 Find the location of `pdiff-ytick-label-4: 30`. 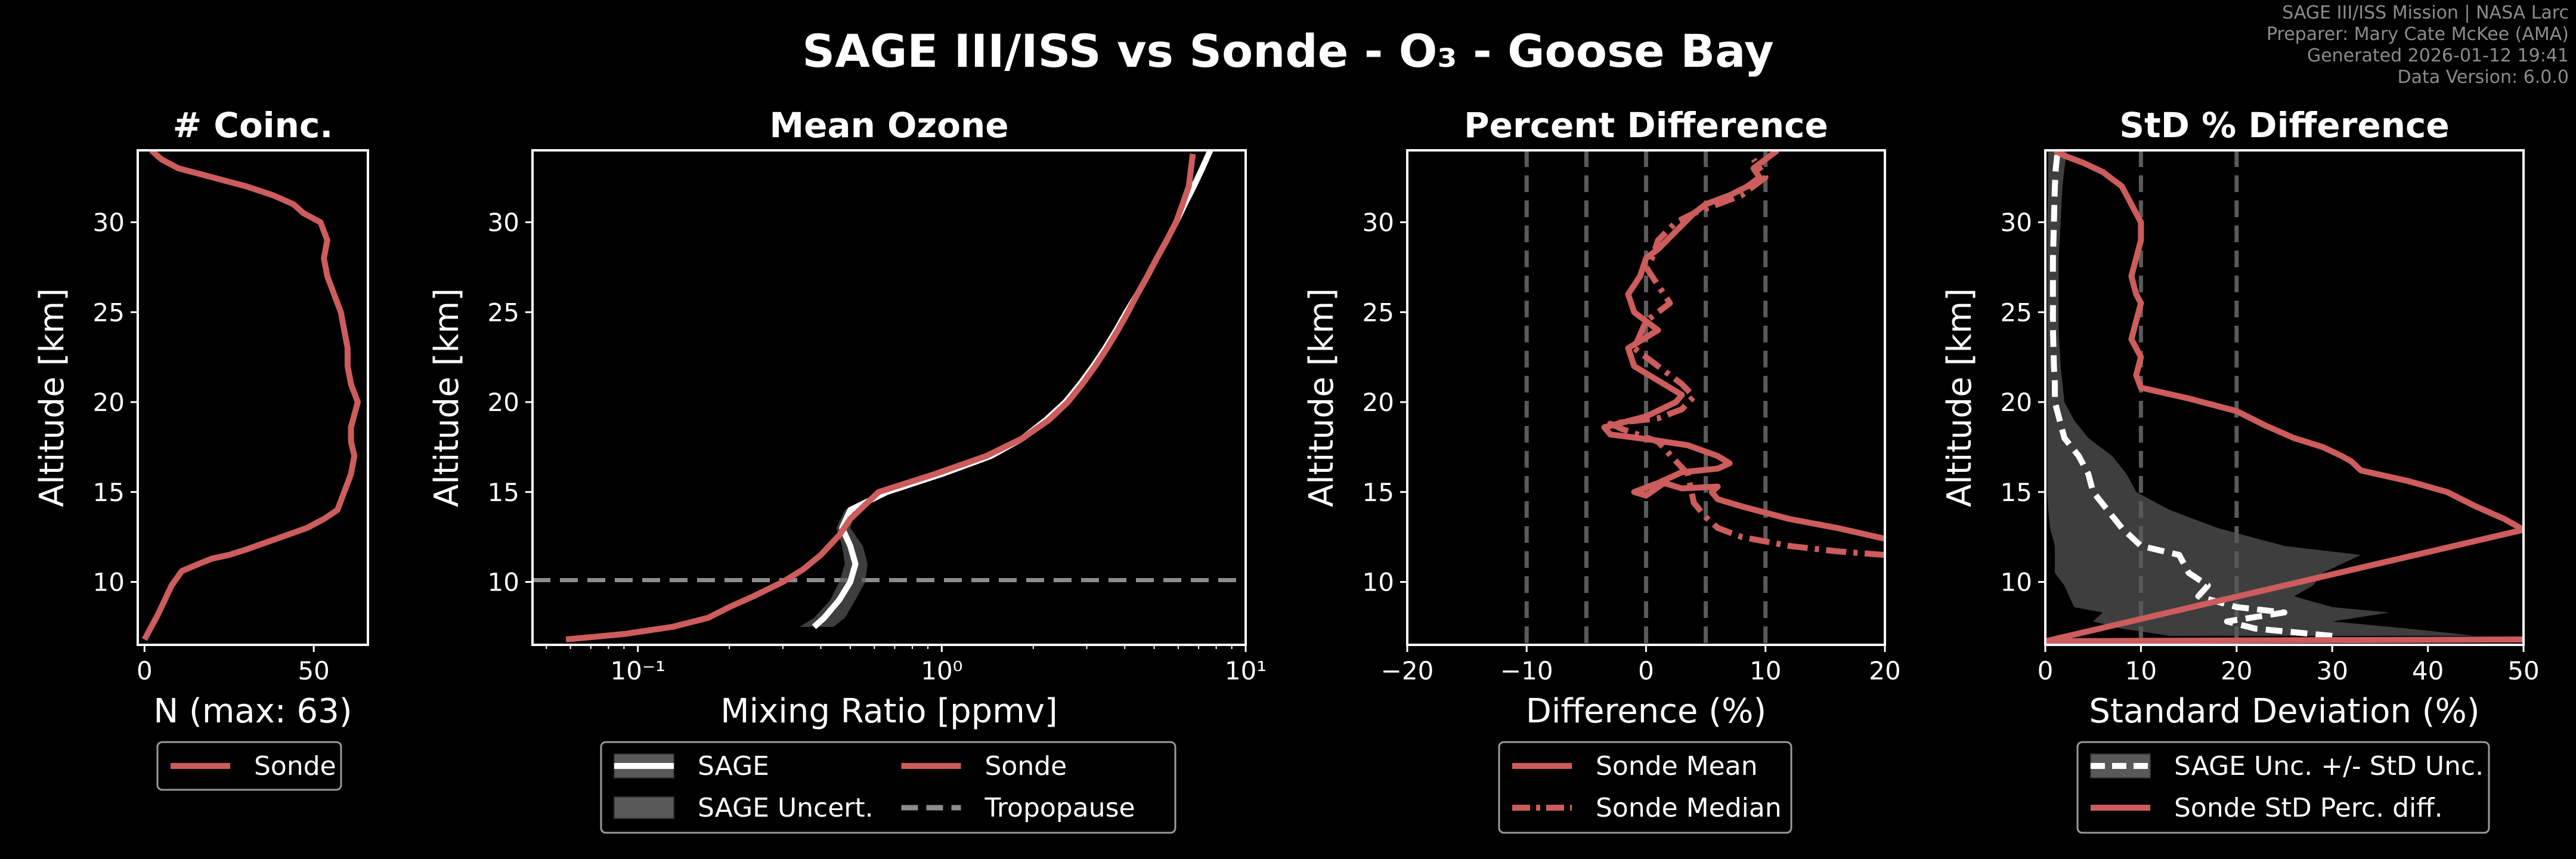

pdiff-ytick-label-4: 30 is located at coordinates (1378, 223).